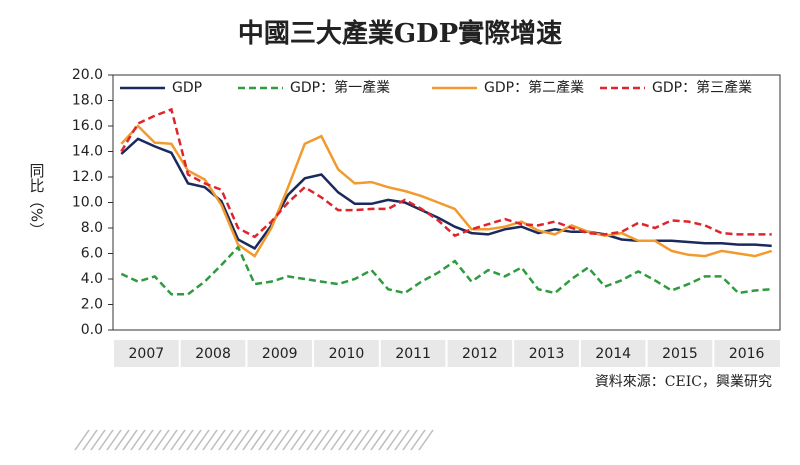 This screenshot has height=465, width=800. What do you see at coordinates (680, 354) in the screenshot?
I see `x-group-label: 2015` at bounding box center [680, 354].